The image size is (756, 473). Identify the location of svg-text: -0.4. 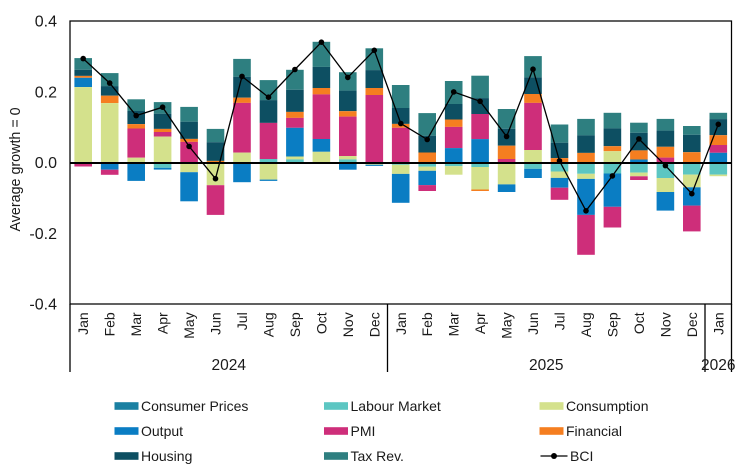
(43, 305).